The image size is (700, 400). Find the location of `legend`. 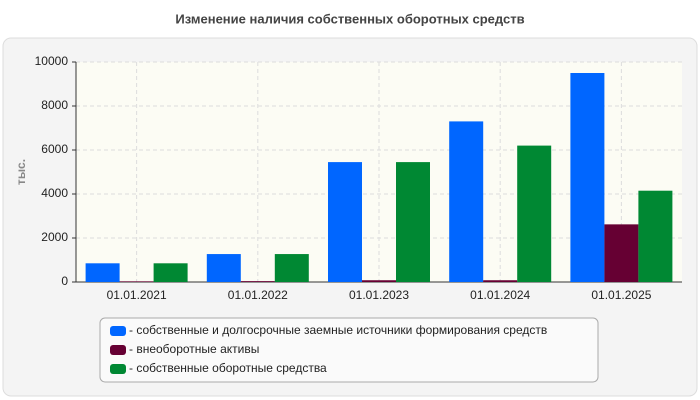

legend is located at coordinates (349, 350).